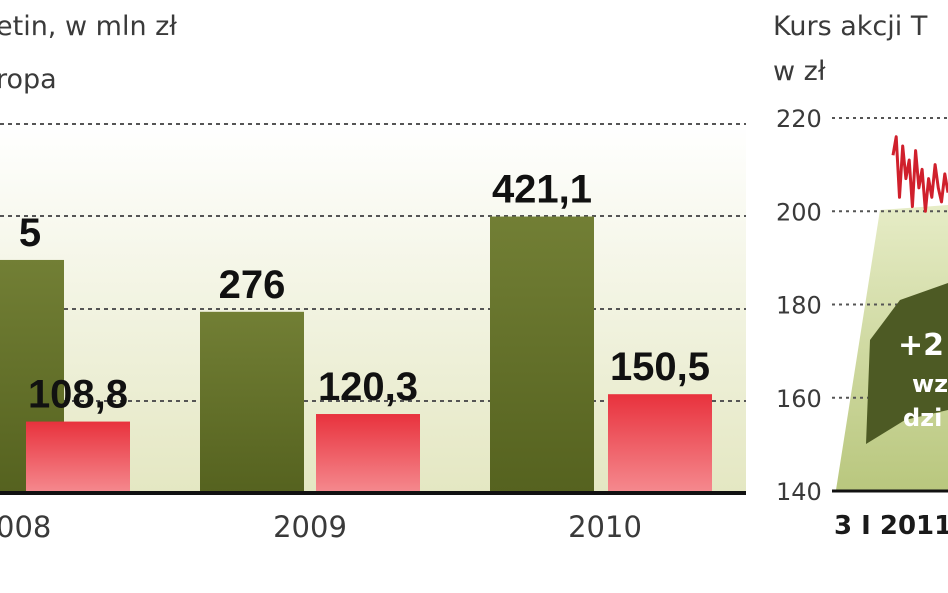 This screenshot has width=948, height=593. What do you see at coordinates (88, 26) in the screenshot?
I see `left-chart-title: etin, w mln zł` at bounding box center [88, 26].